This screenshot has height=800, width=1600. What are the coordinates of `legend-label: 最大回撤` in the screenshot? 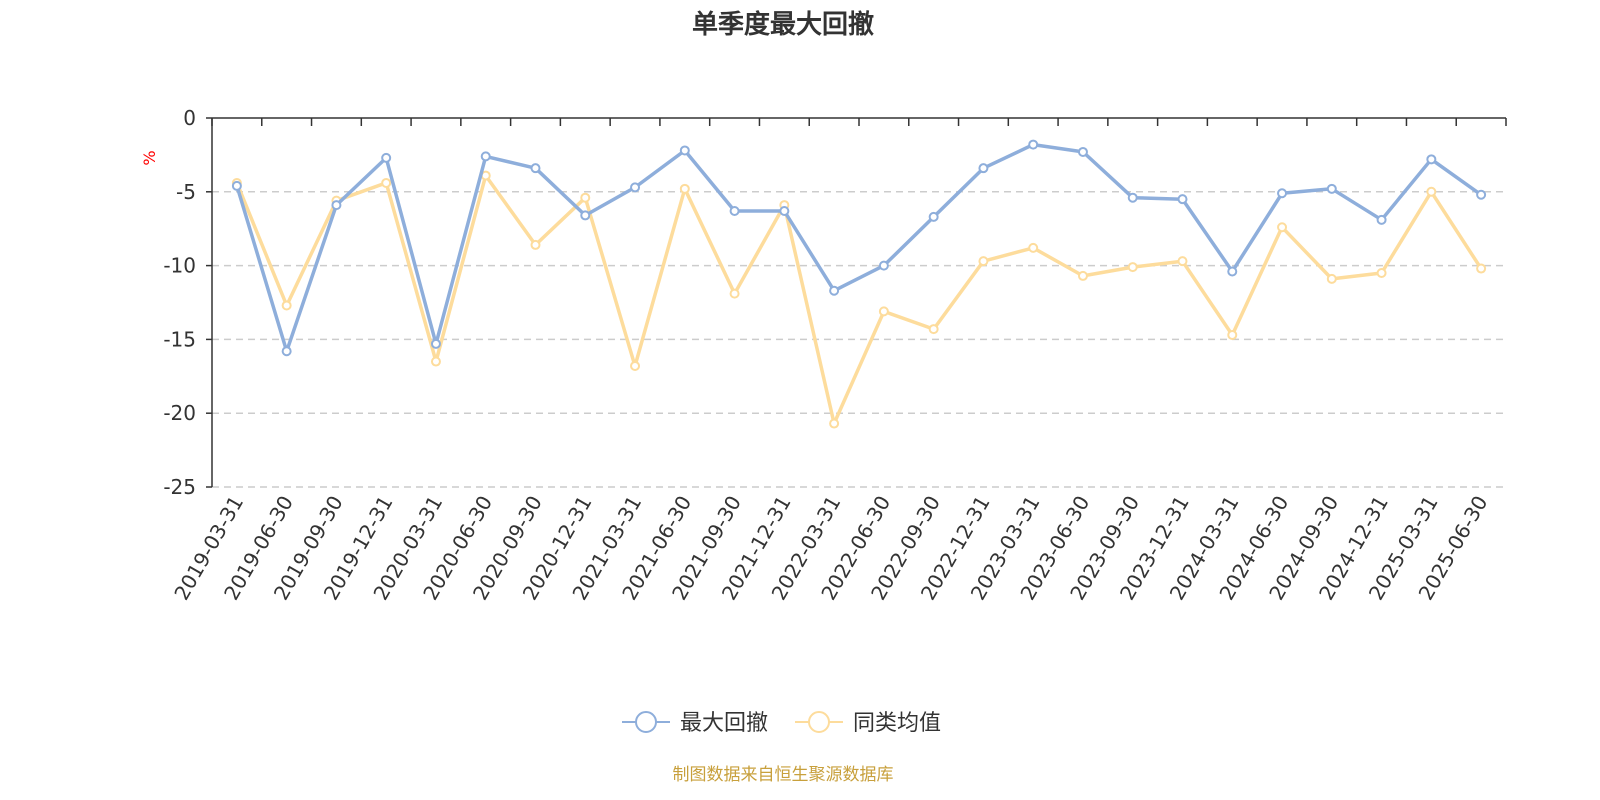 It's located at (724, 723).